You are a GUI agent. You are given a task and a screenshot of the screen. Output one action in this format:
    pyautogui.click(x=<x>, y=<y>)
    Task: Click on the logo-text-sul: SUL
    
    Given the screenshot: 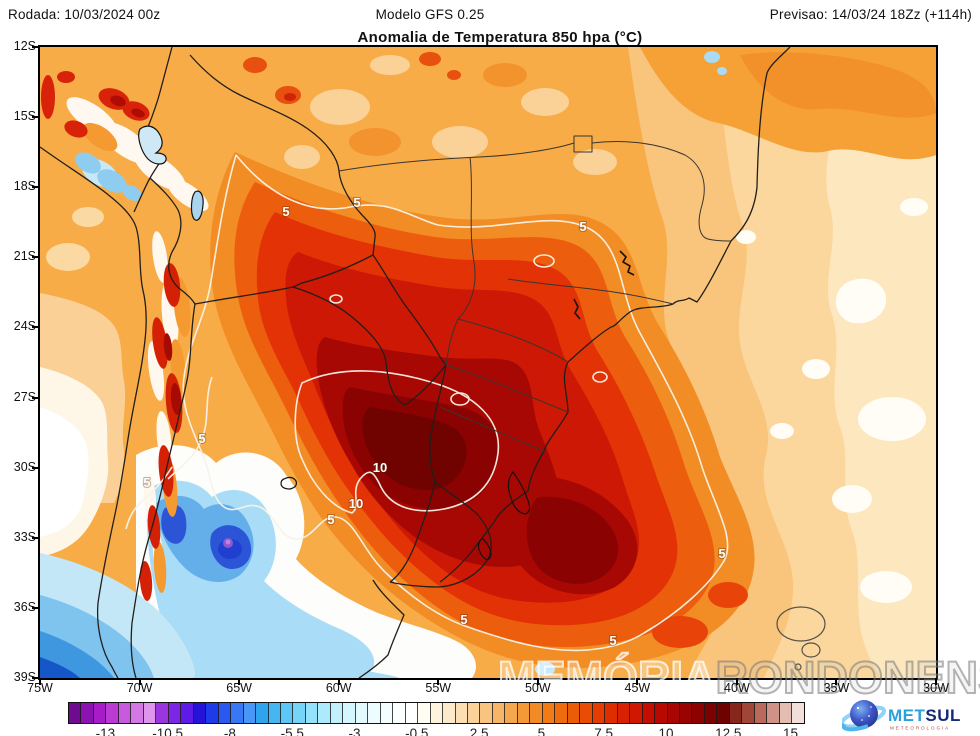 What is the action you would take?
    pyautogui.click(x=943, y=715)
    